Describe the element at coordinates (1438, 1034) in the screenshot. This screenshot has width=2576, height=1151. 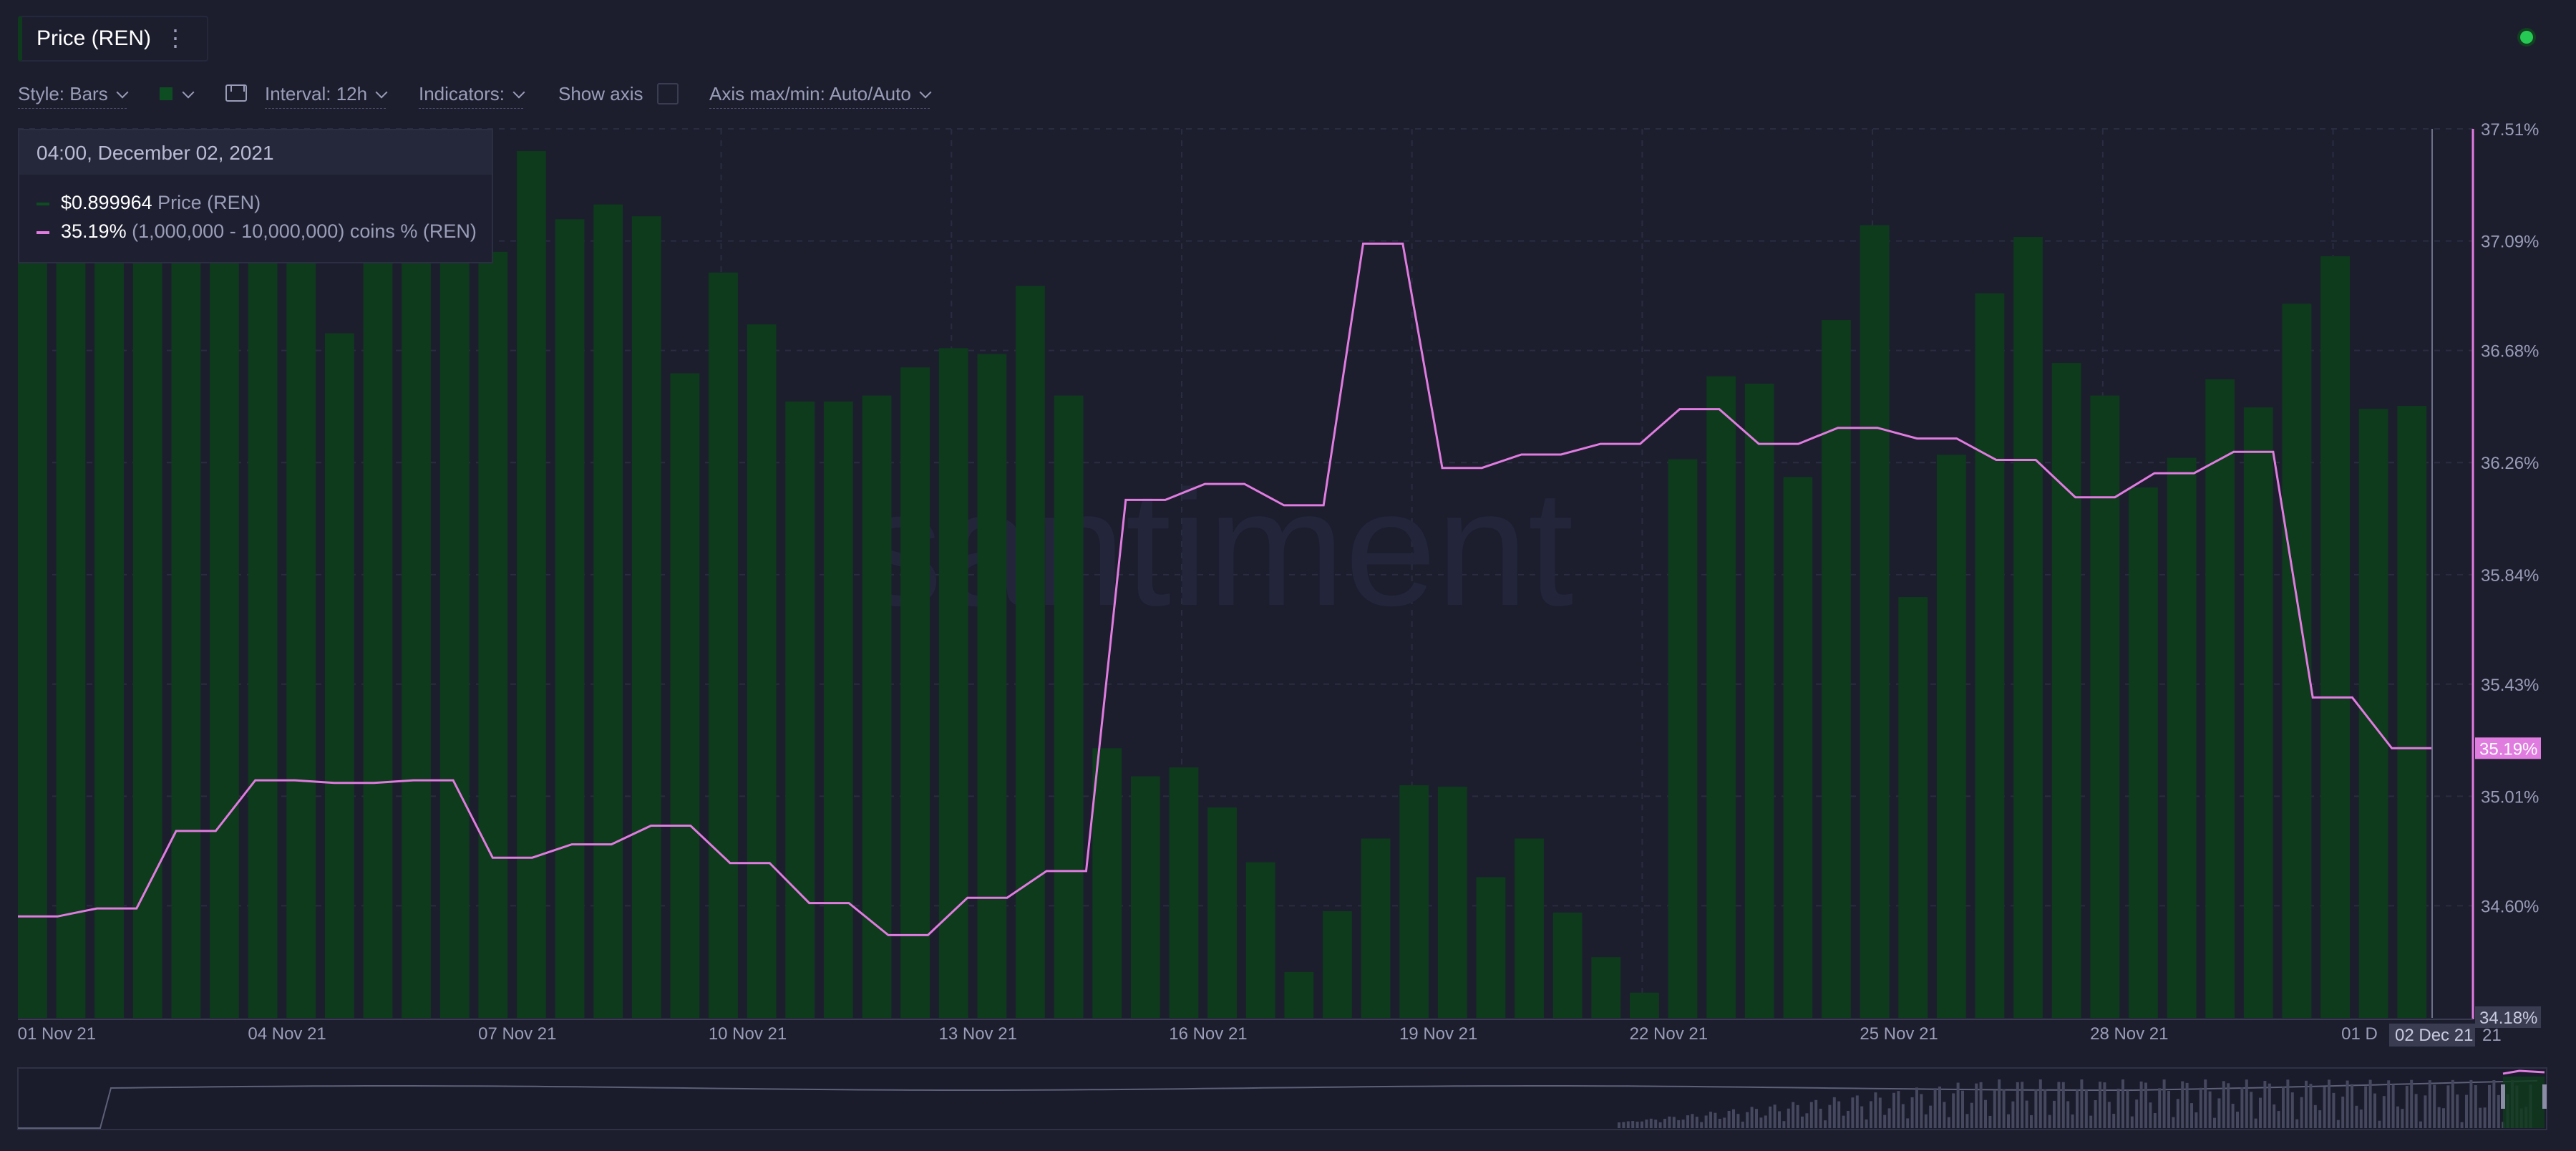
I see `x-tick-label: 19 Nov 21` at that location.